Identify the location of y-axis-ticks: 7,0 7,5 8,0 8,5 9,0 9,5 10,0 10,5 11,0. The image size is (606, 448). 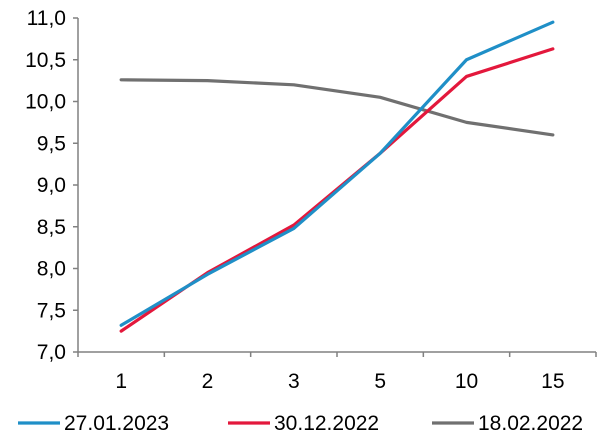
(51, 185).